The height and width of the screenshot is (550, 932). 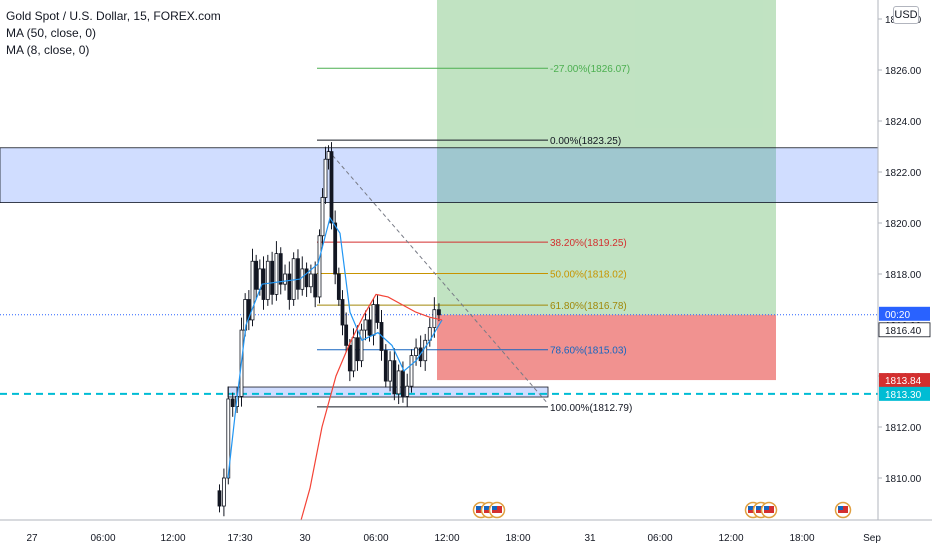 What do you see at coordinates (903, 224) in the screenshot?
I see `price-tick-label: 1820.00` at bounding box center [903, 224].